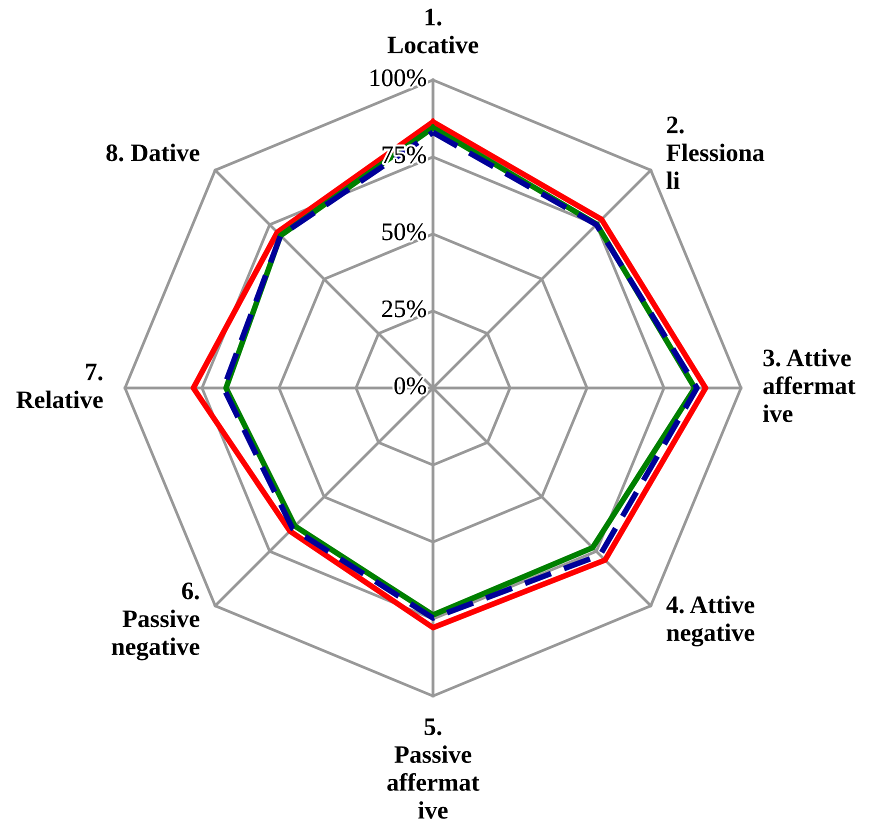 This screenshot has width=880, height=834. What do you see at coordinates (404, 309) in the screenshot?
I see `y-tick-label: 25%` at bounding box center [404, 309].